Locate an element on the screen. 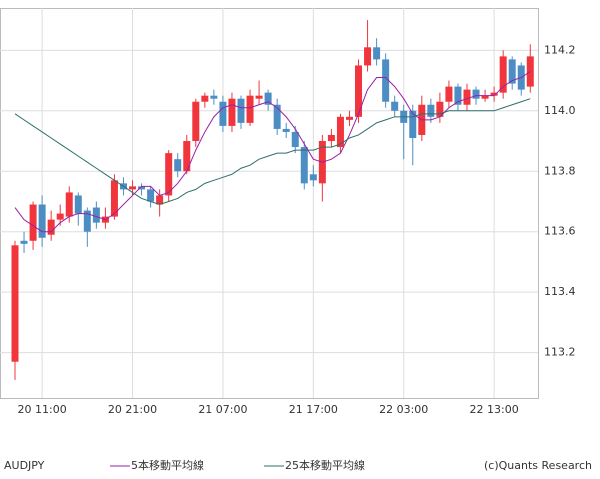  x-tick-label: 20 11:00 is located at coordinates (42, 409).